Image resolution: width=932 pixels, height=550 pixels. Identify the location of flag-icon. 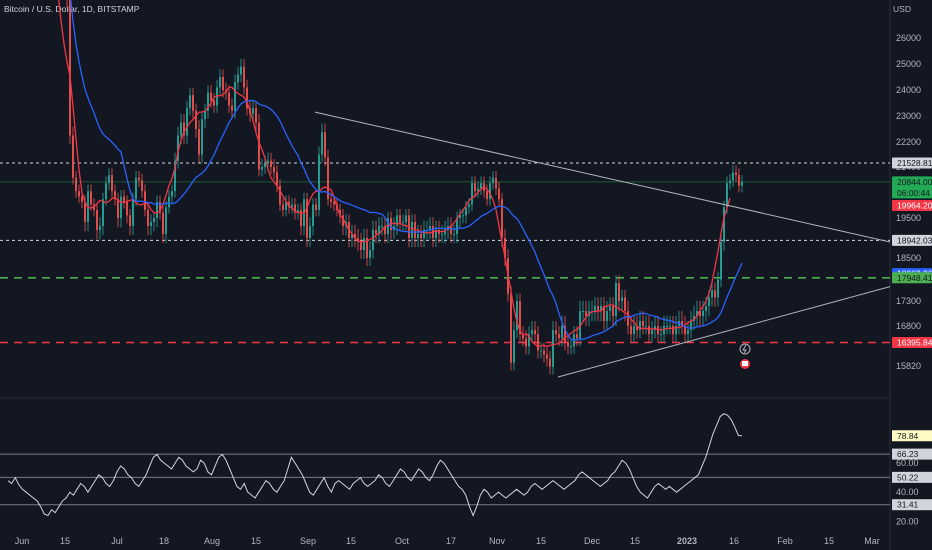
(745, 364).